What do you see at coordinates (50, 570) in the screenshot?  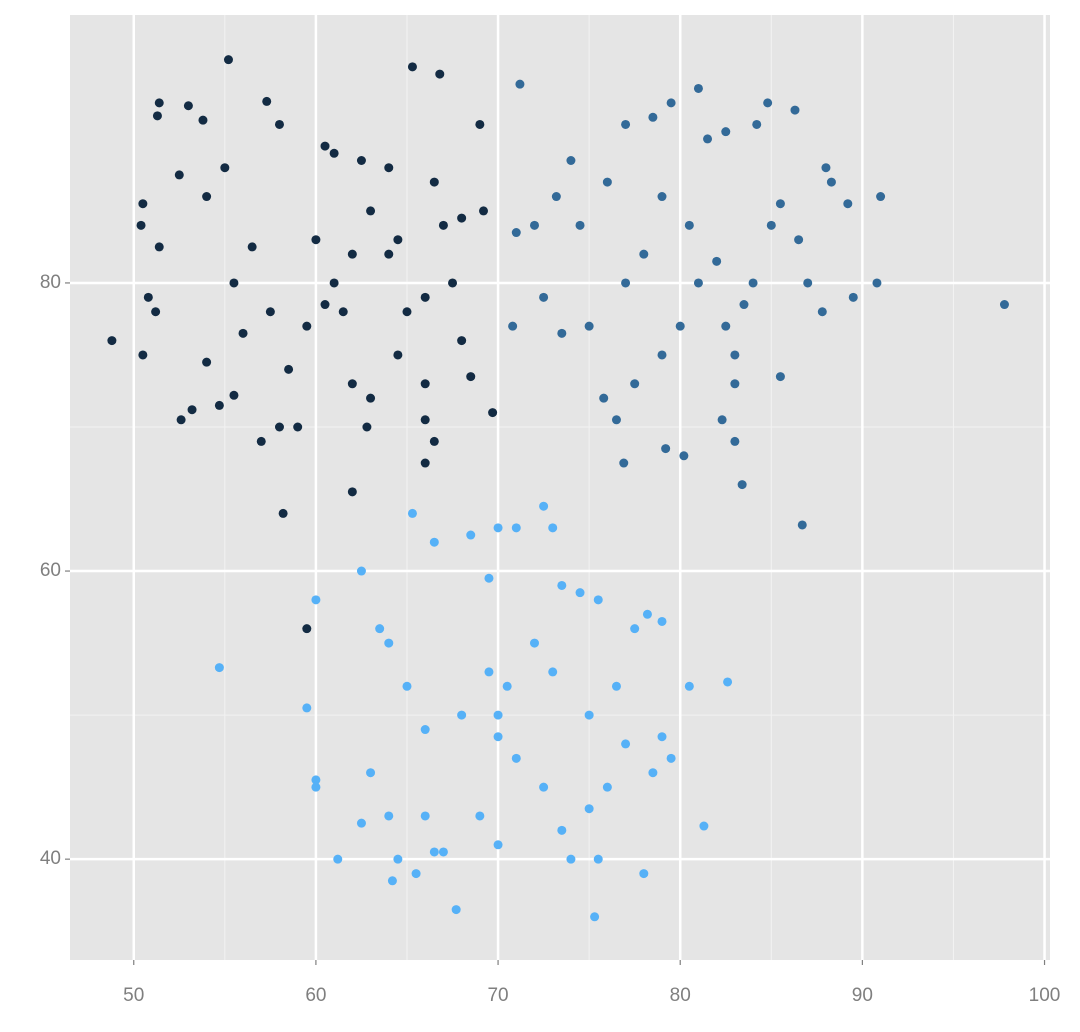 I see `y-tick-label: 60` at bounding box center [50, 570].